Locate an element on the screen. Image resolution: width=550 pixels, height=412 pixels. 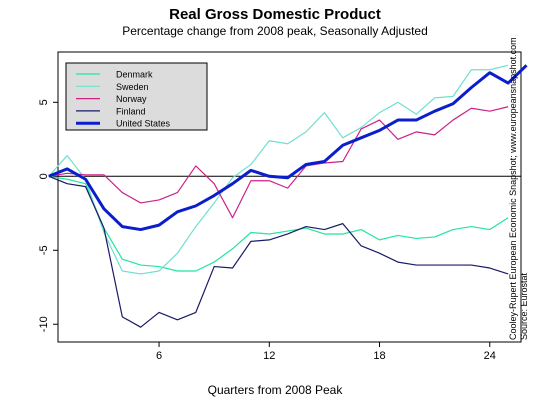
legend: Denmark Sweden Norway Finland United States is located at coordinates (136, 96).